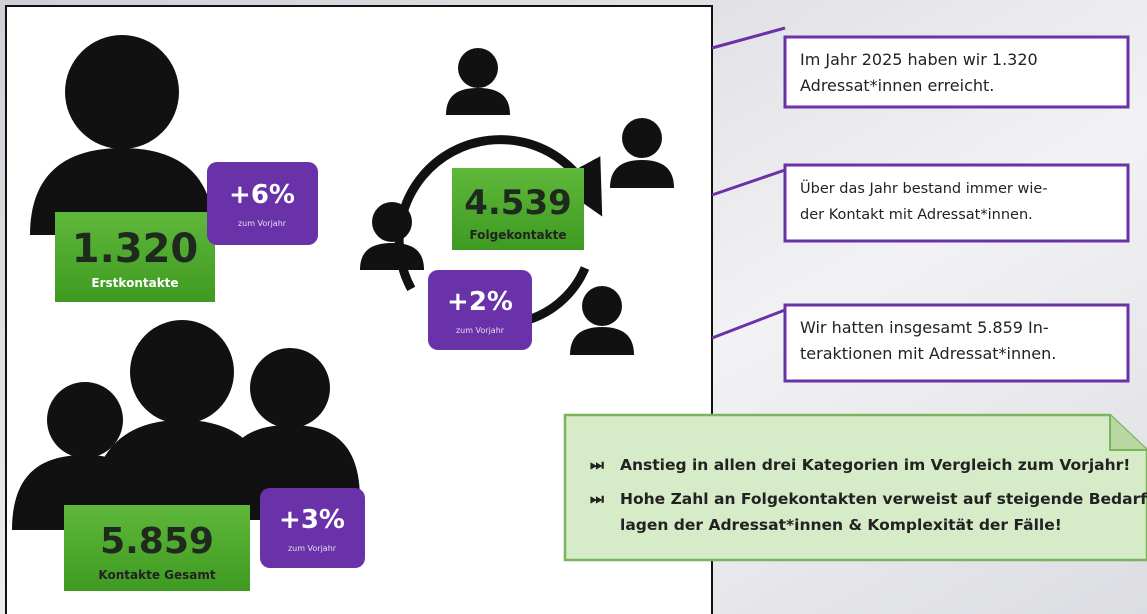 The width and height of the screenshot is (1147, 614). Describe the element at coordinates (924, 327) in the screenshot. I see `callout-text: Wir hatten insgesamt 5.859 In-` at that location.